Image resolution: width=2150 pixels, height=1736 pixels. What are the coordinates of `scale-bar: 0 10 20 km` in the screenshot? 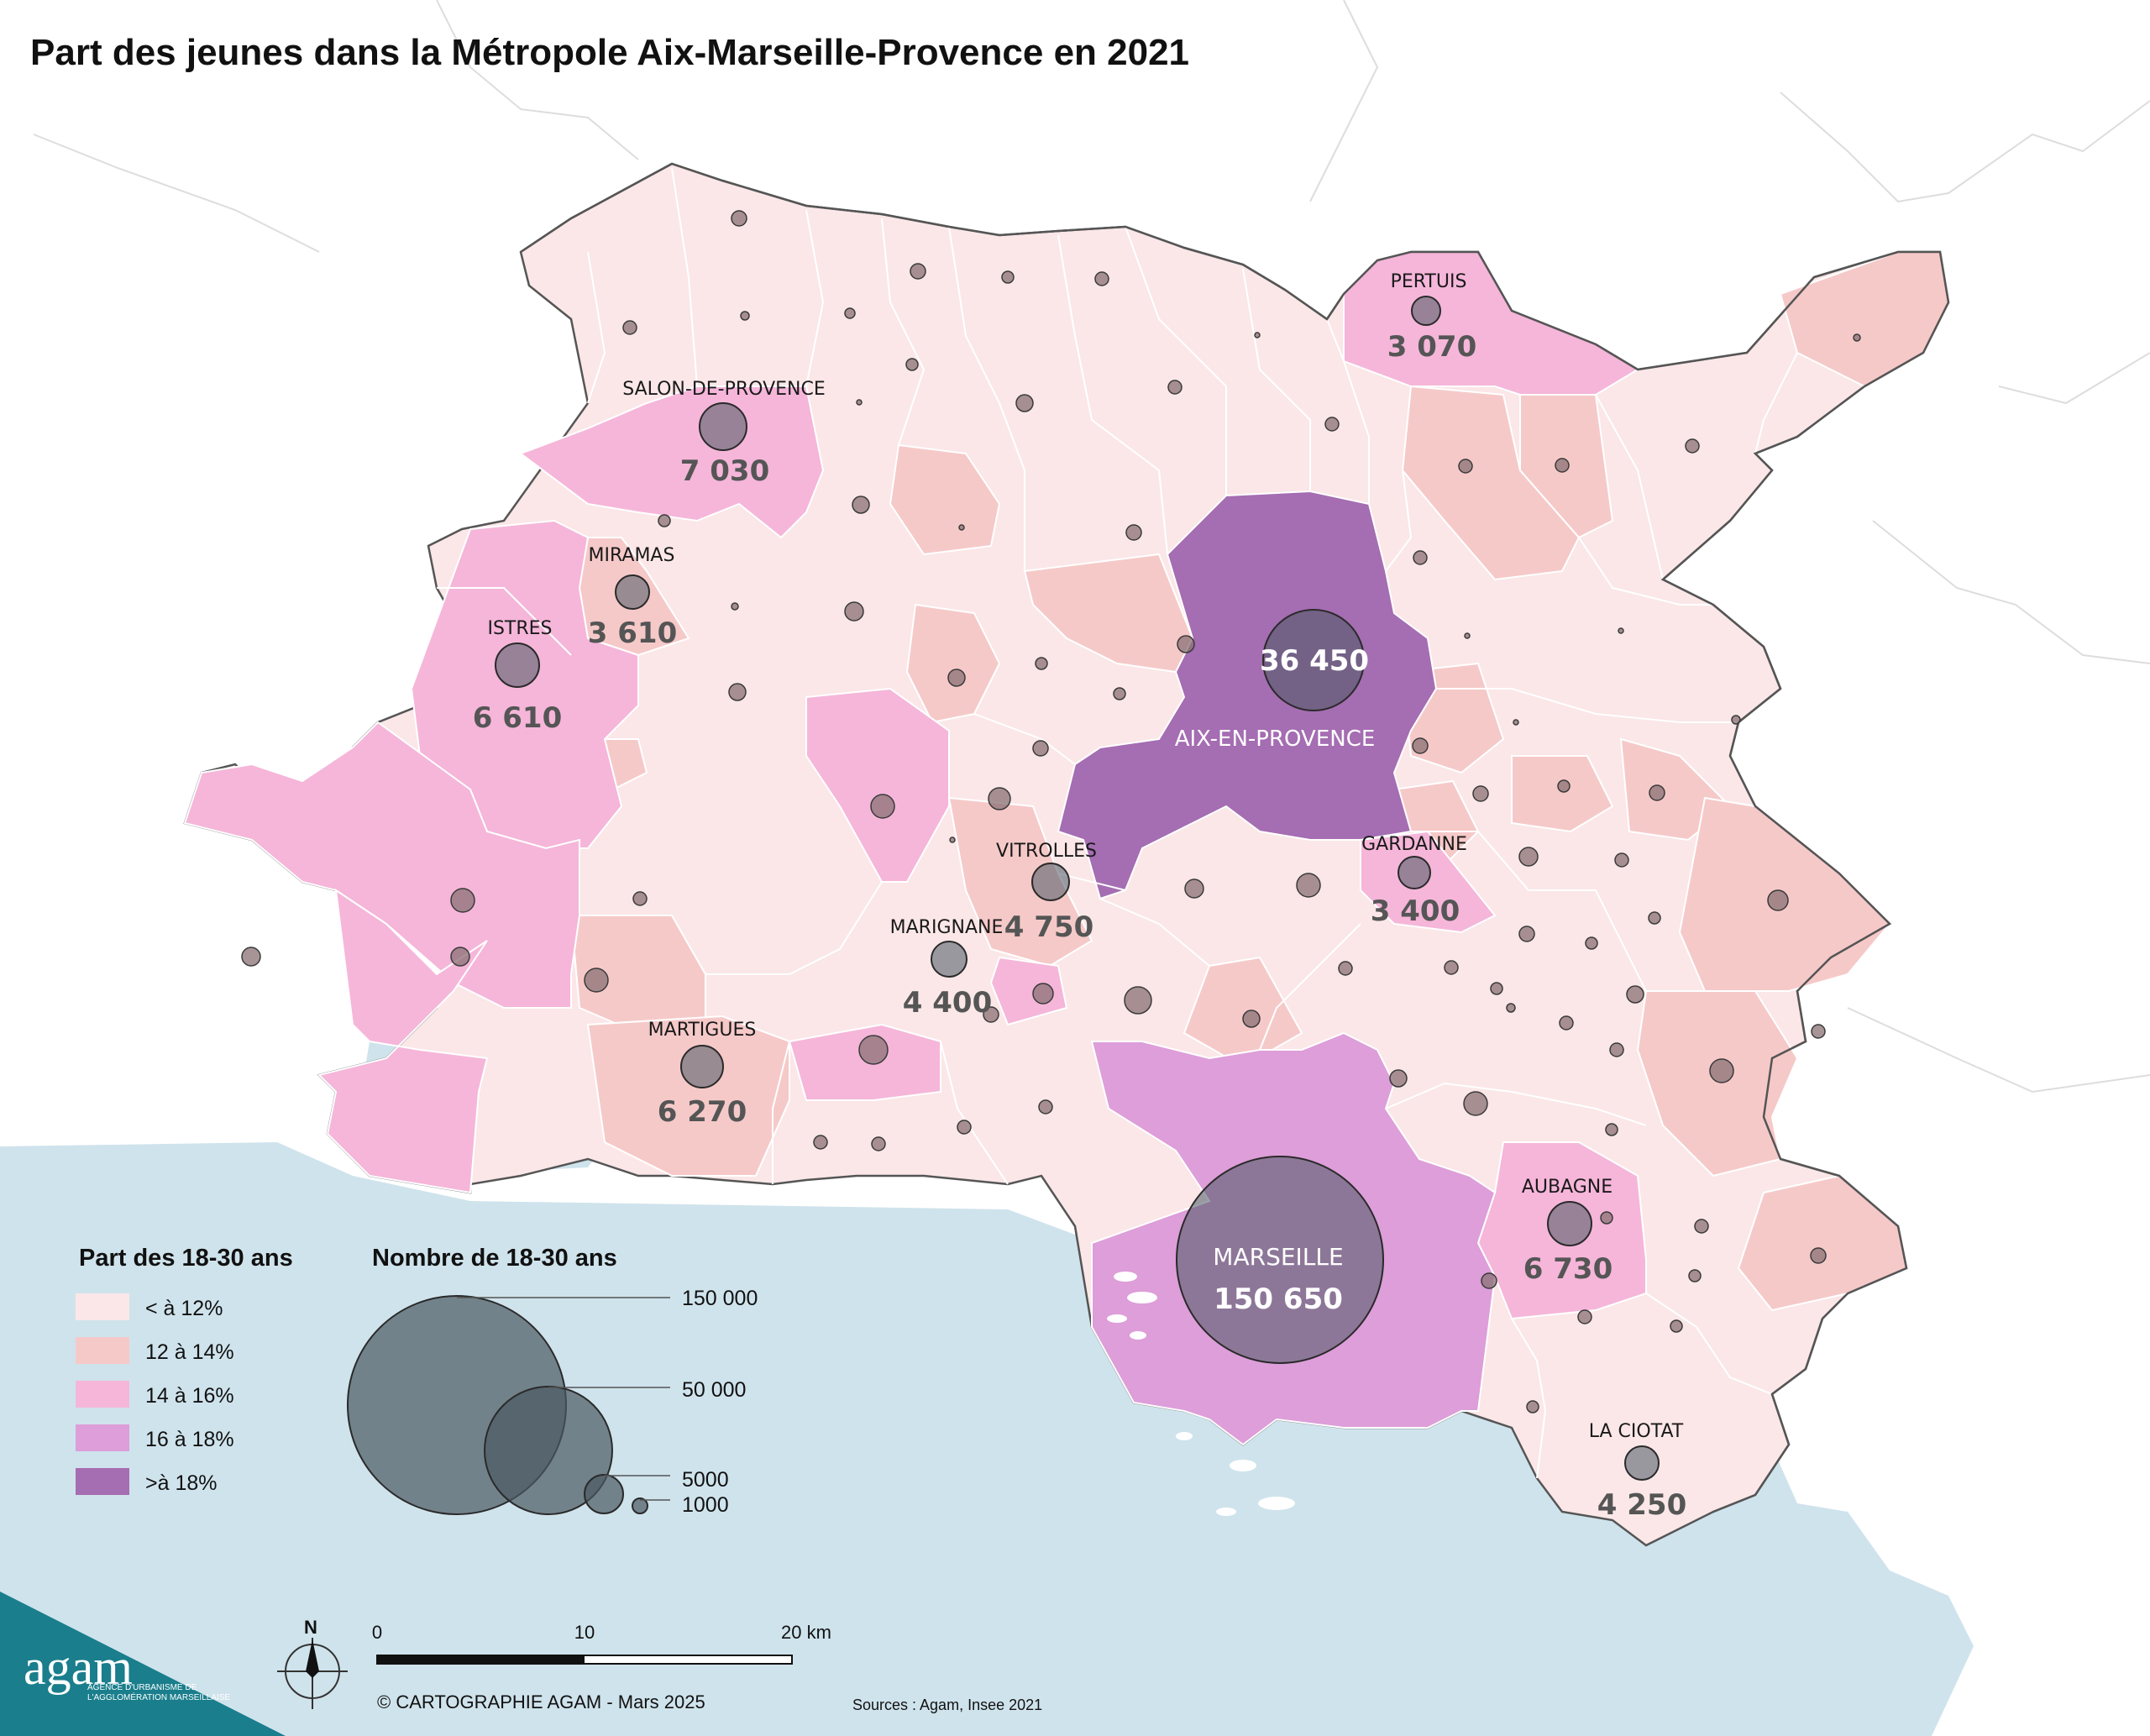 It's located at (601, 1643).